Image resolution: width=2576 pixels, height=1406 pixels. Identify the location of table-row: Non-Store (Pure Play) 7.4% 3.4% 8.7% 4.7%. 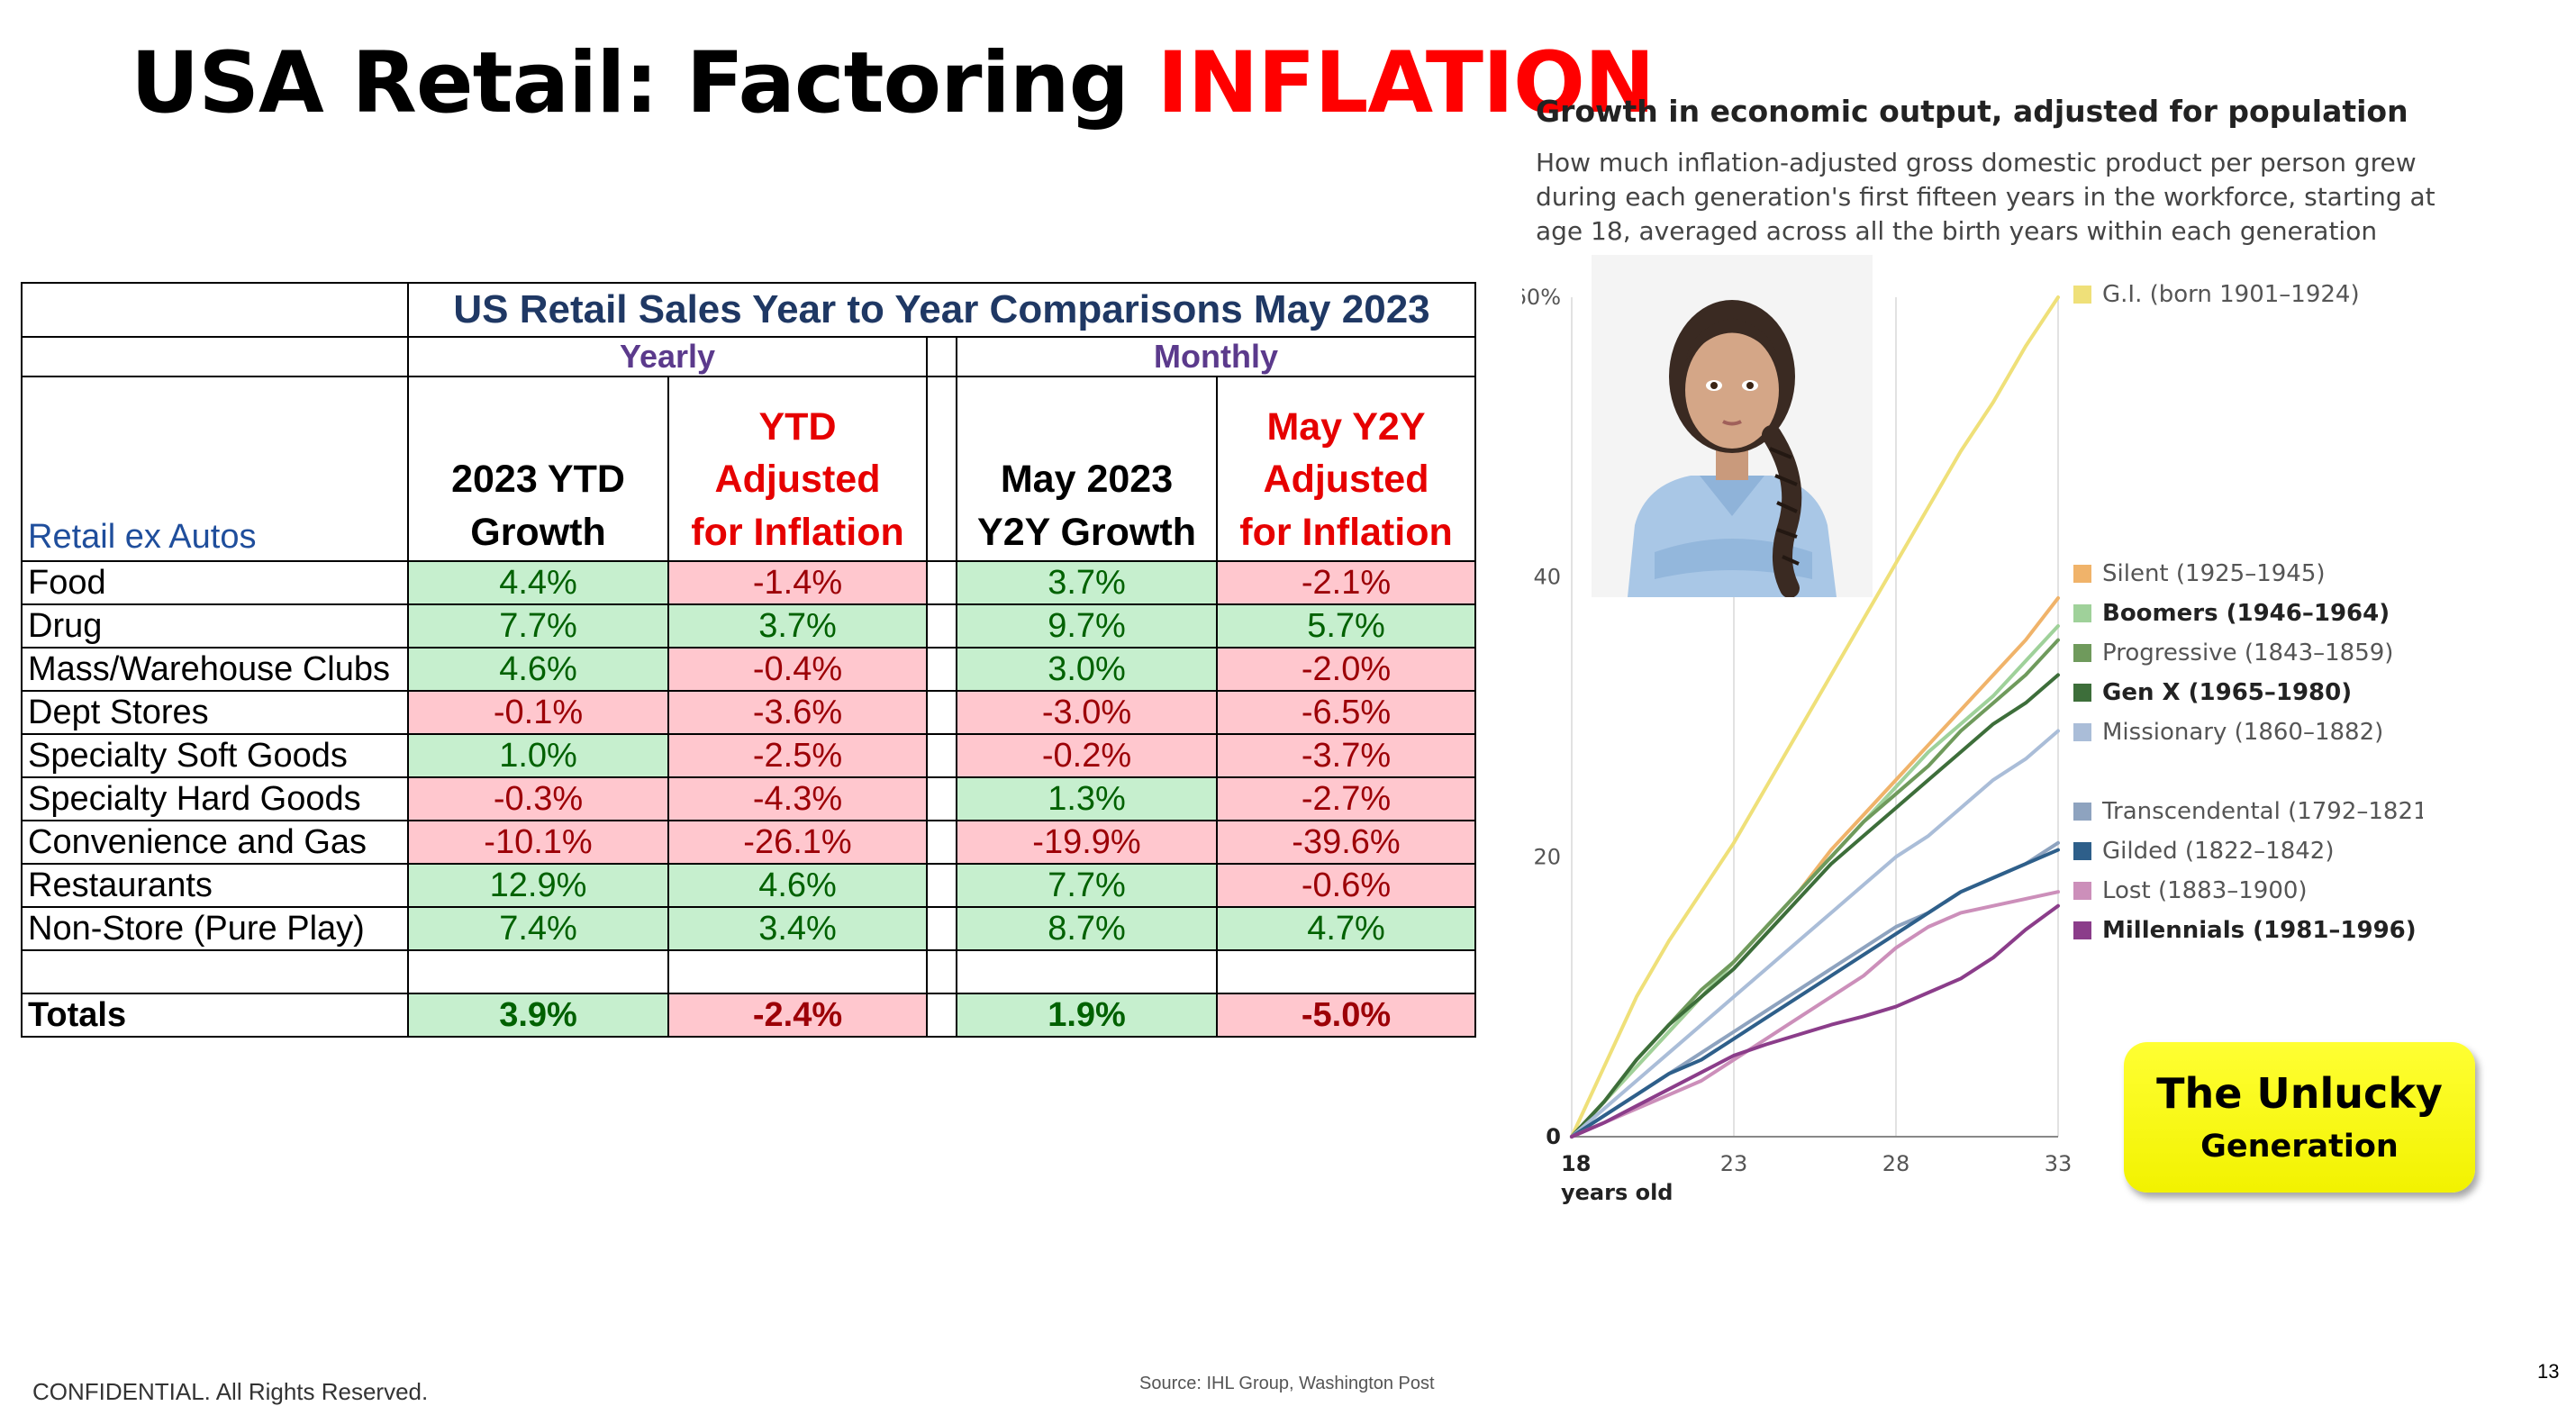
(749, 928).